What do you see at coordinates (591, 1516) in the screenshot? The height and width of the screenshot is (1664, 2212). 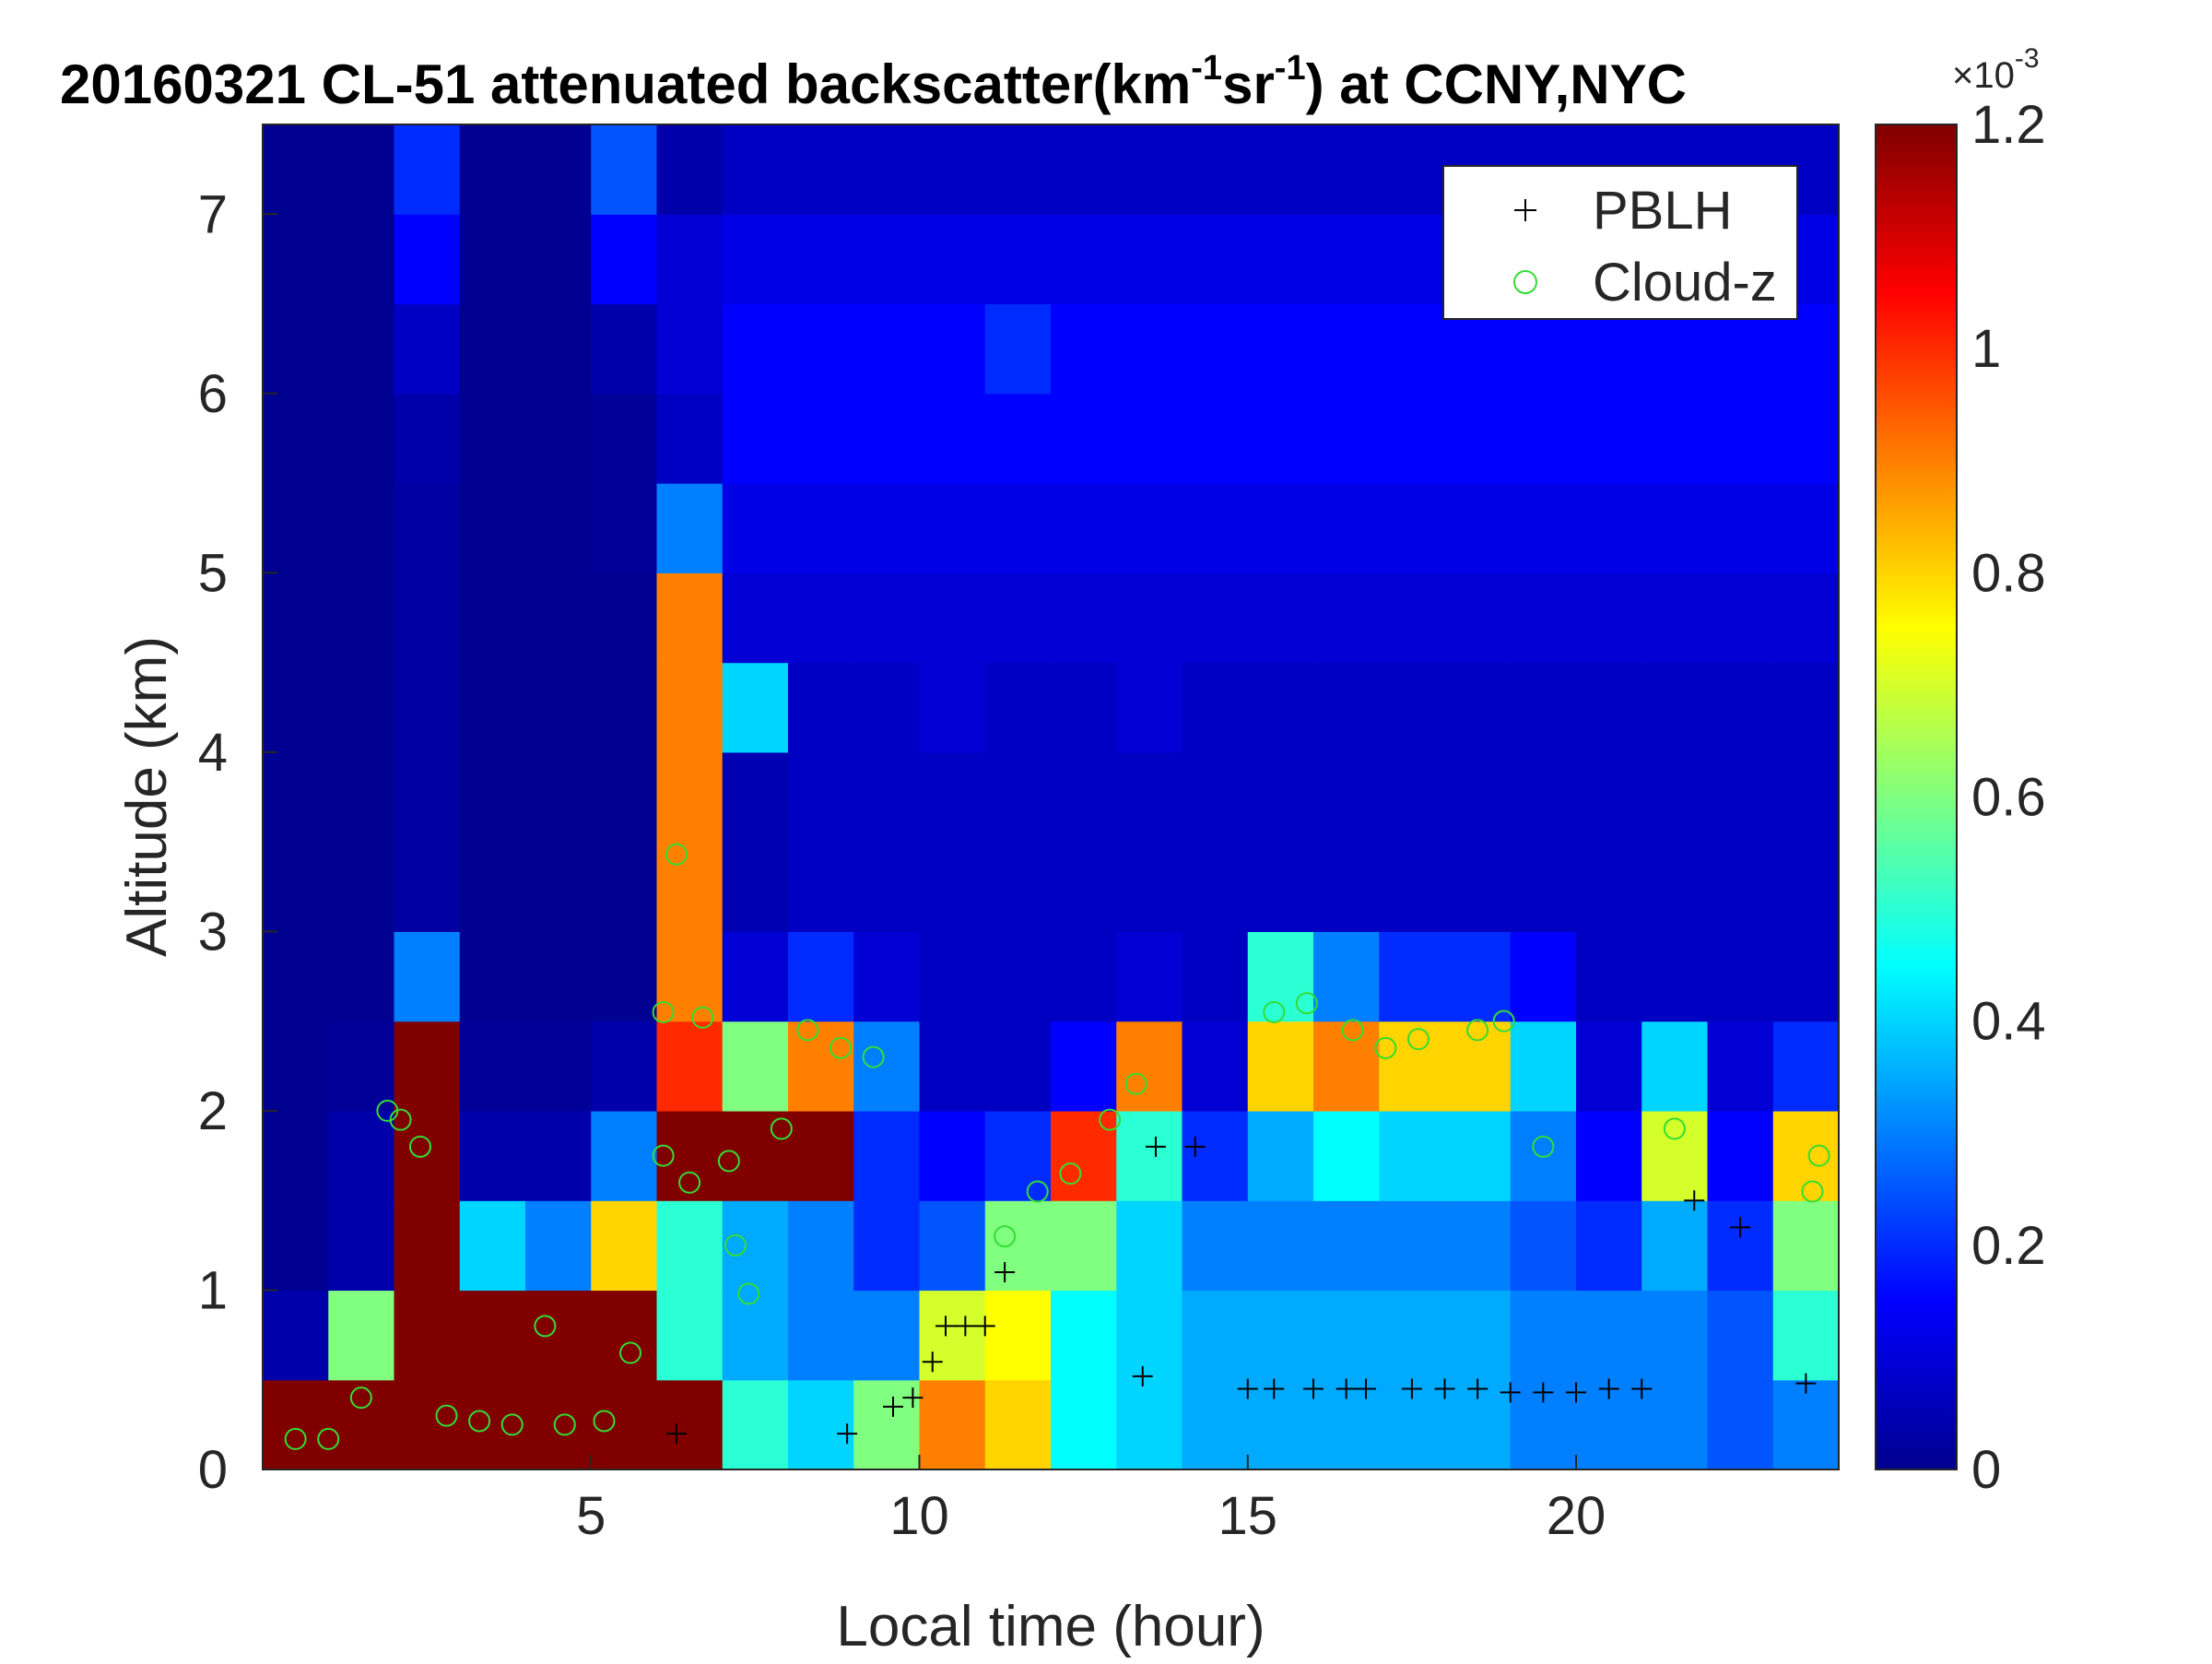 I see `x-tick-label: 5` at bounding box center [591, 1516].